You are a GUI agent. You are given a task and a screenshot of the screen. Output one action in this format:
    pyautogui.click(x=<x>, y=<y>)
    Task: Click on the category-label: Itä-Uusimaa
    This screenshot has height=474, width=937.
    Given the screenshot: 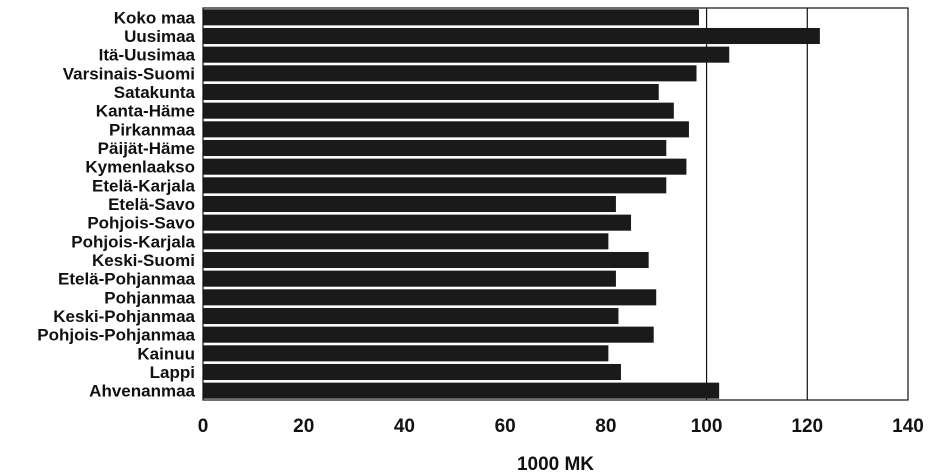 What is the action you would take?
    pyautogui.click(x=147, y=55)
    